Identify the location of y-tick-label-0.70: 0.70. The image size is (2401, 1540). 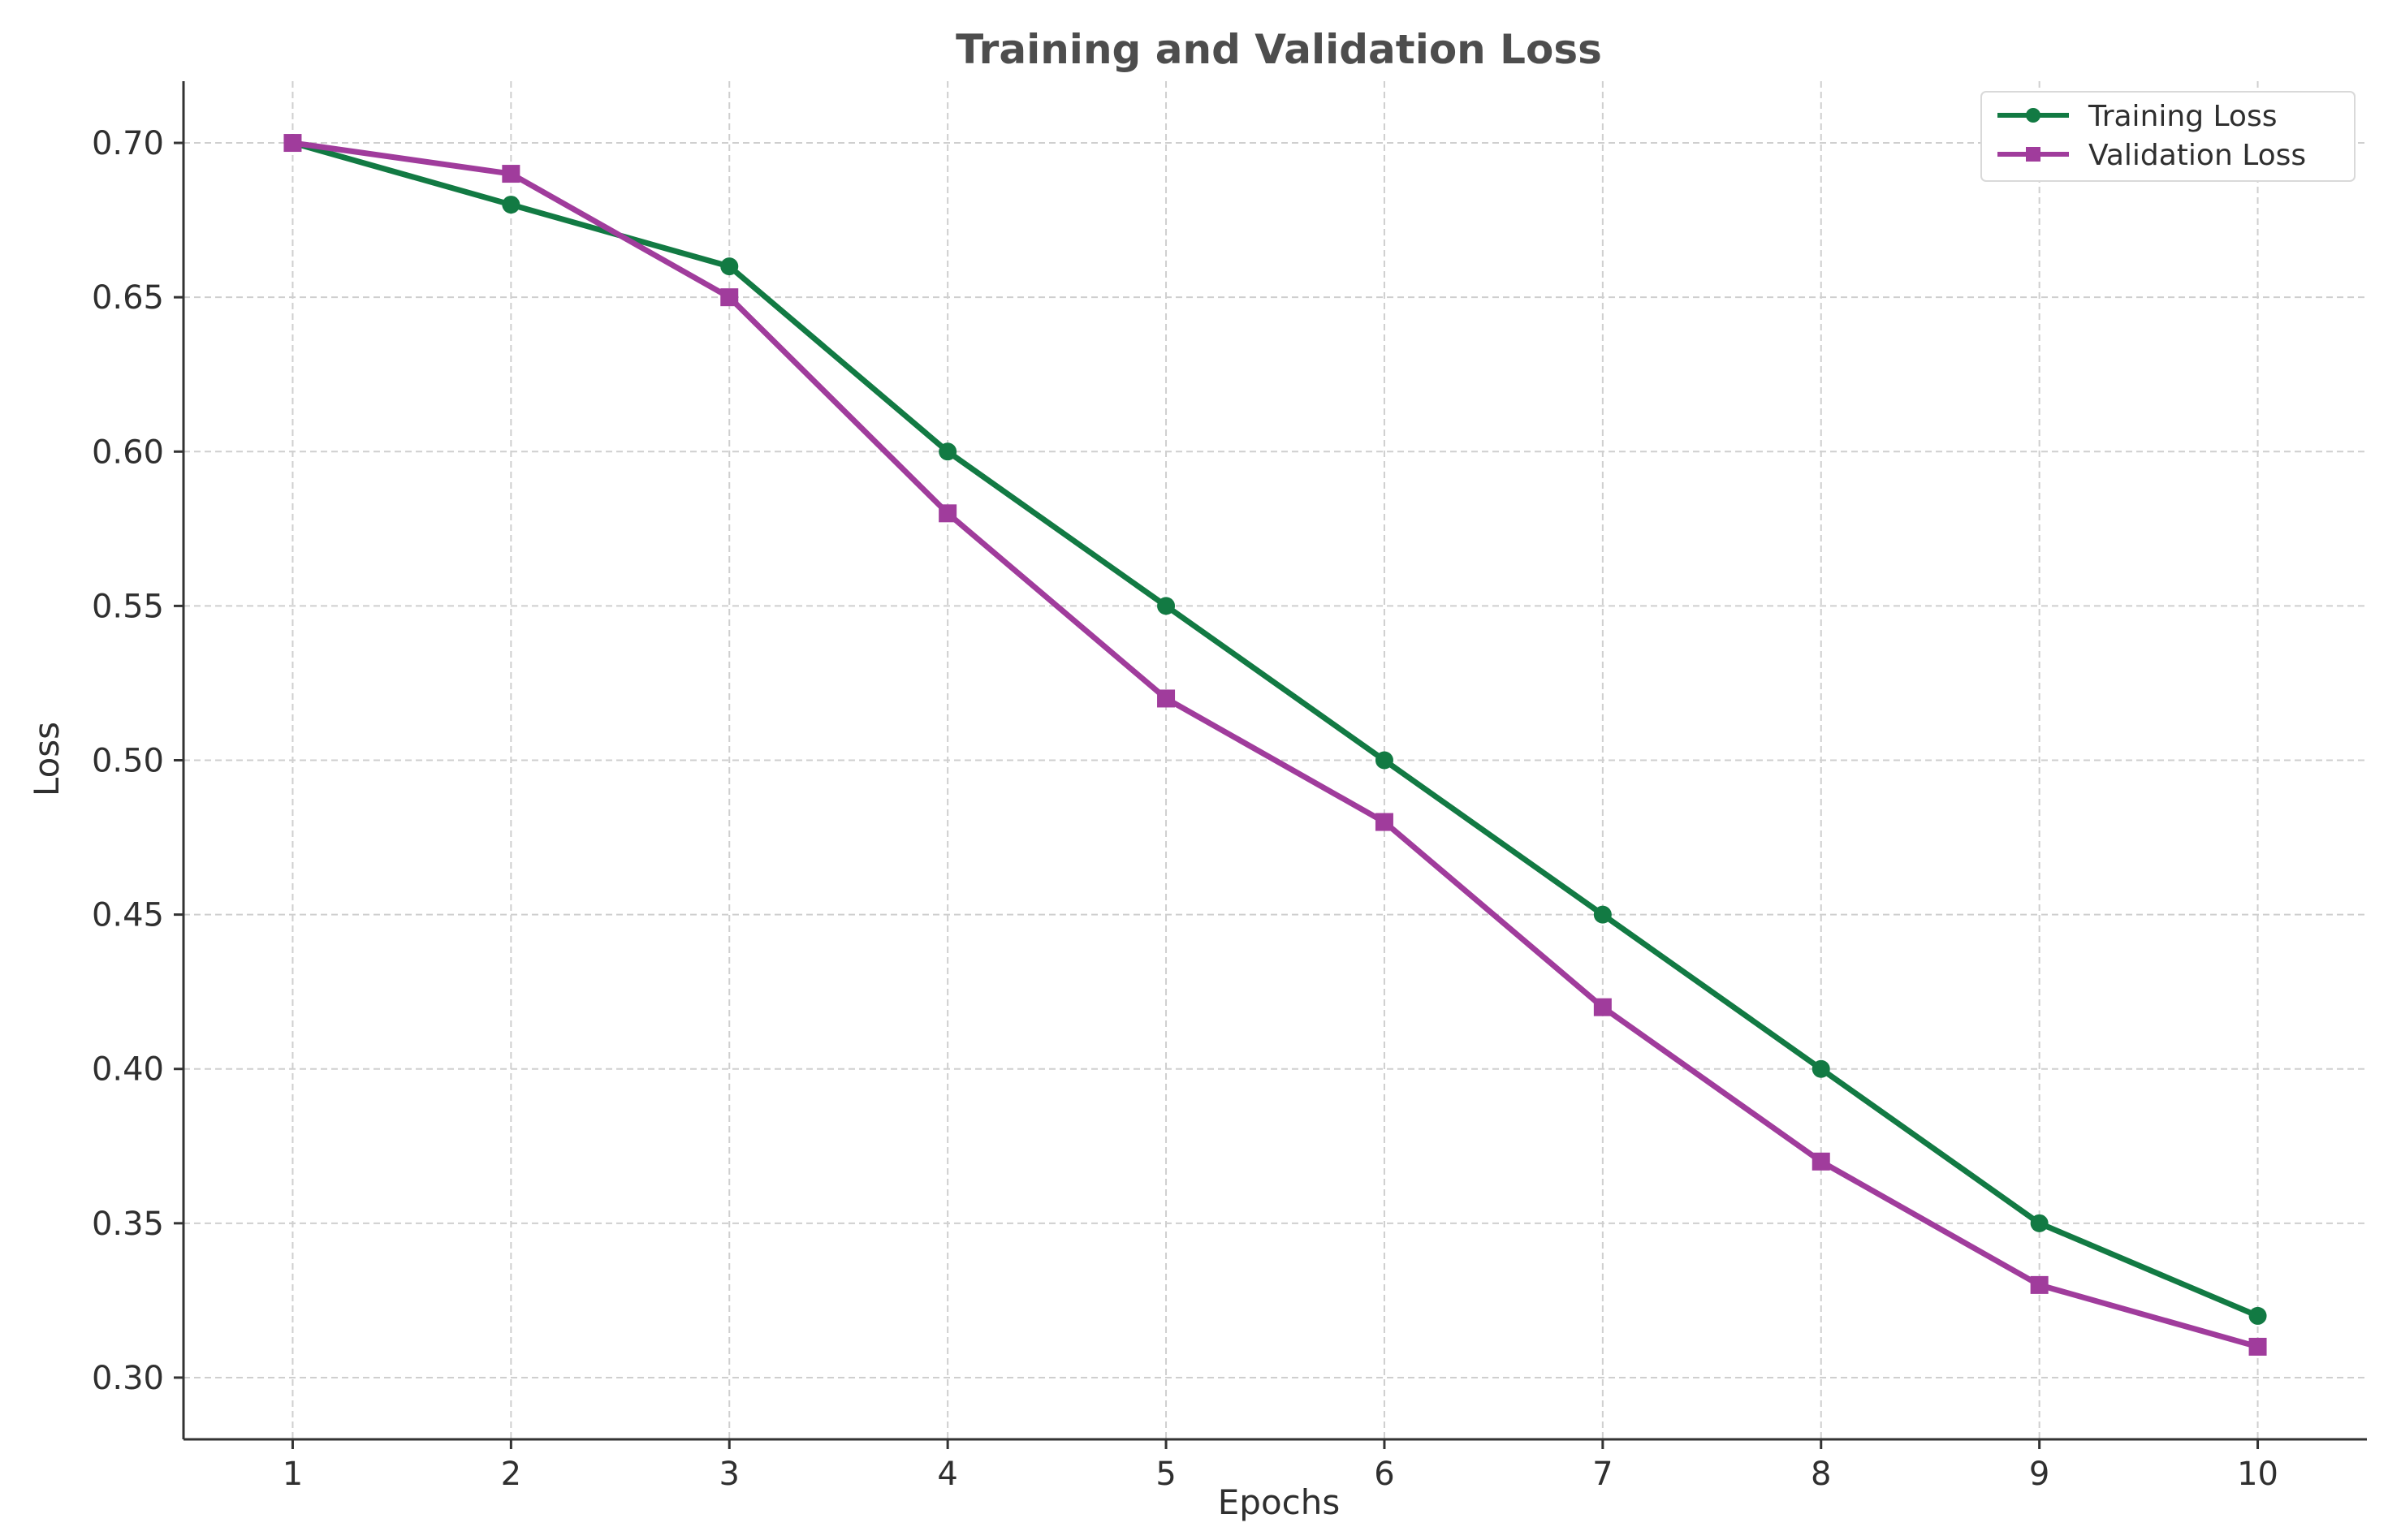
(128, 143).